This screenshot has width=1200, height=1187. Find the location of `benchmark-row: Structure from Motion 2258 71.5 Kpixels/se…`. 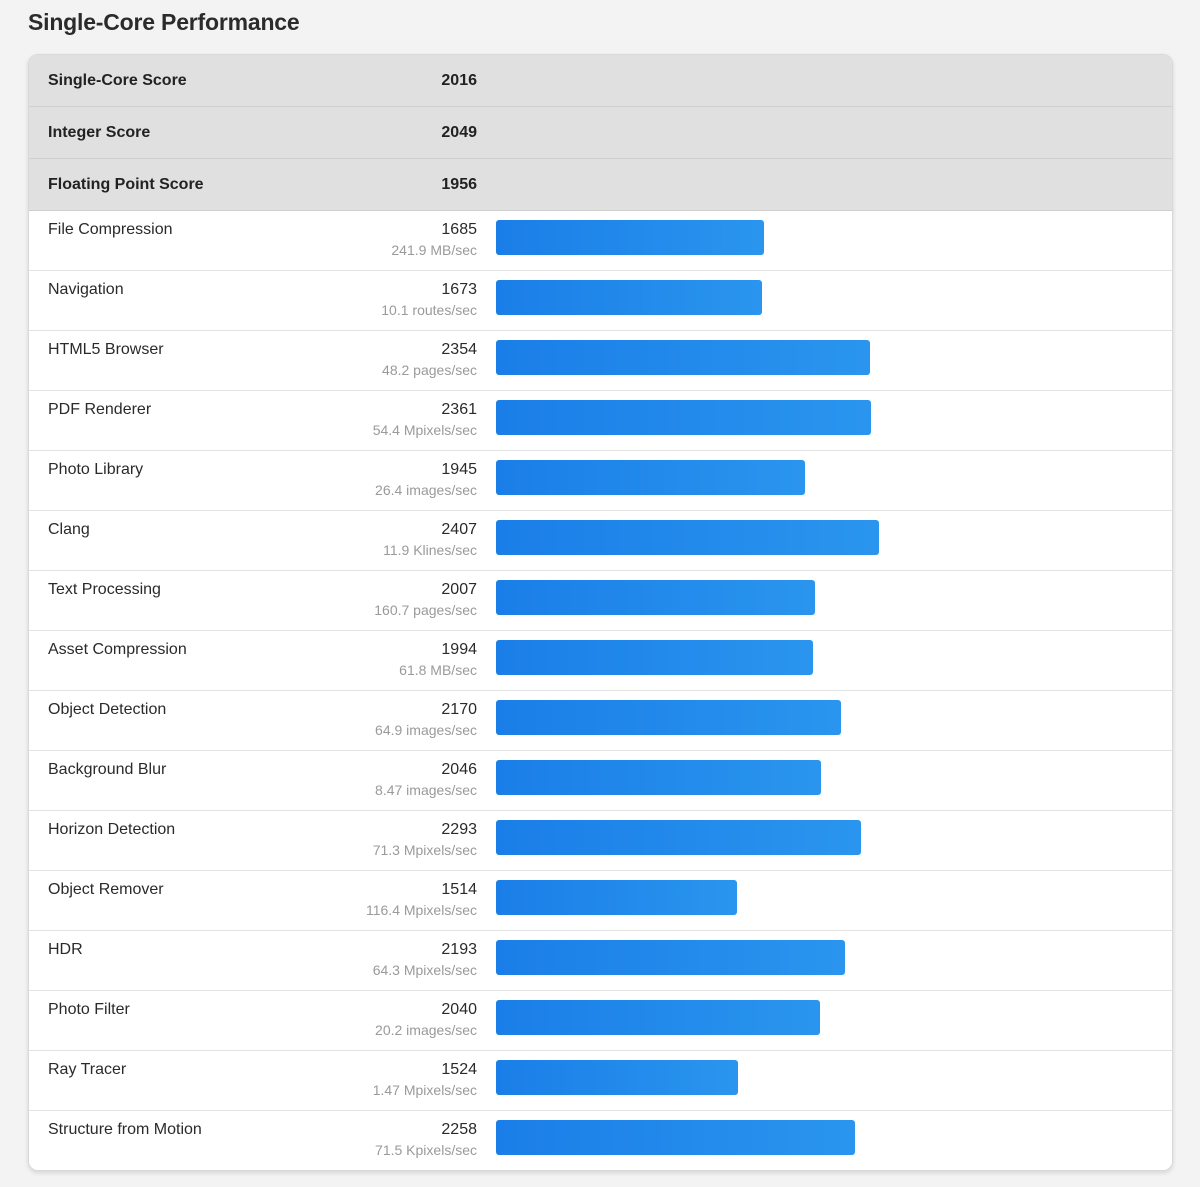

benchmark-row: Structure from Motion 2258 71.5 Kpixels/se… is located at coordinates (600, 1140).